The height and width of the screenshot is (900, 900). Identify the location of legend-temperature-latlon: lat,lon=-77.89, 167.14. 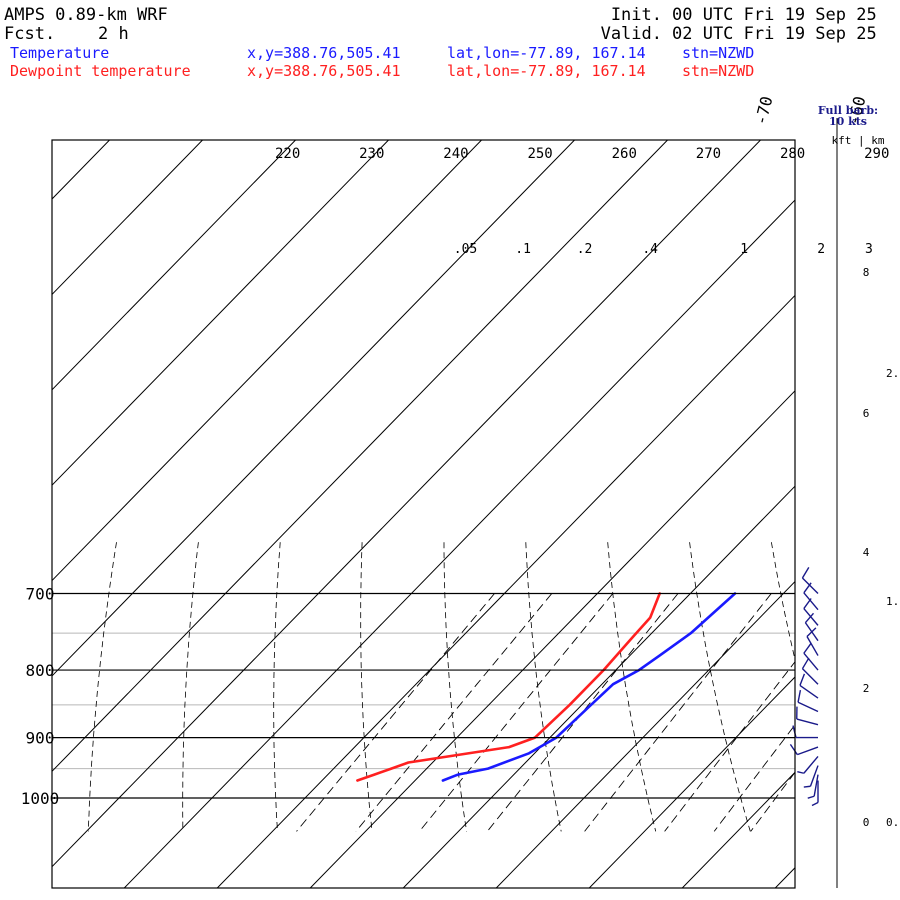
(546, 53).